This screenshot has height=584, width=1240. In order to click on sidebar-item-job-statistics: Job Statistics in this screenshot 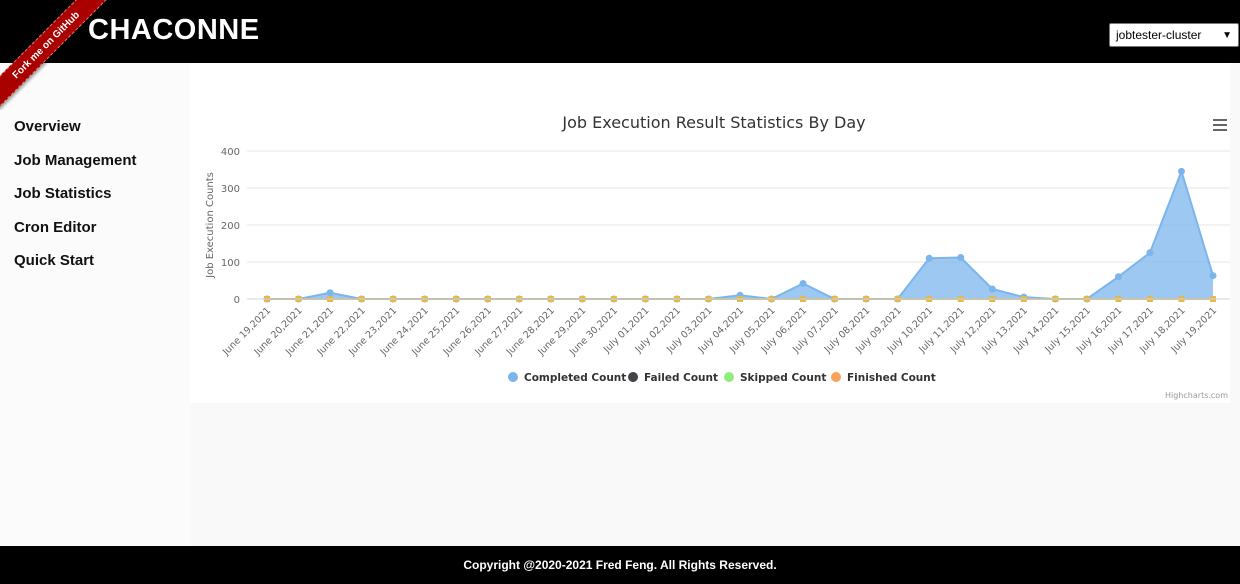, I will do `click(63, 193)`.